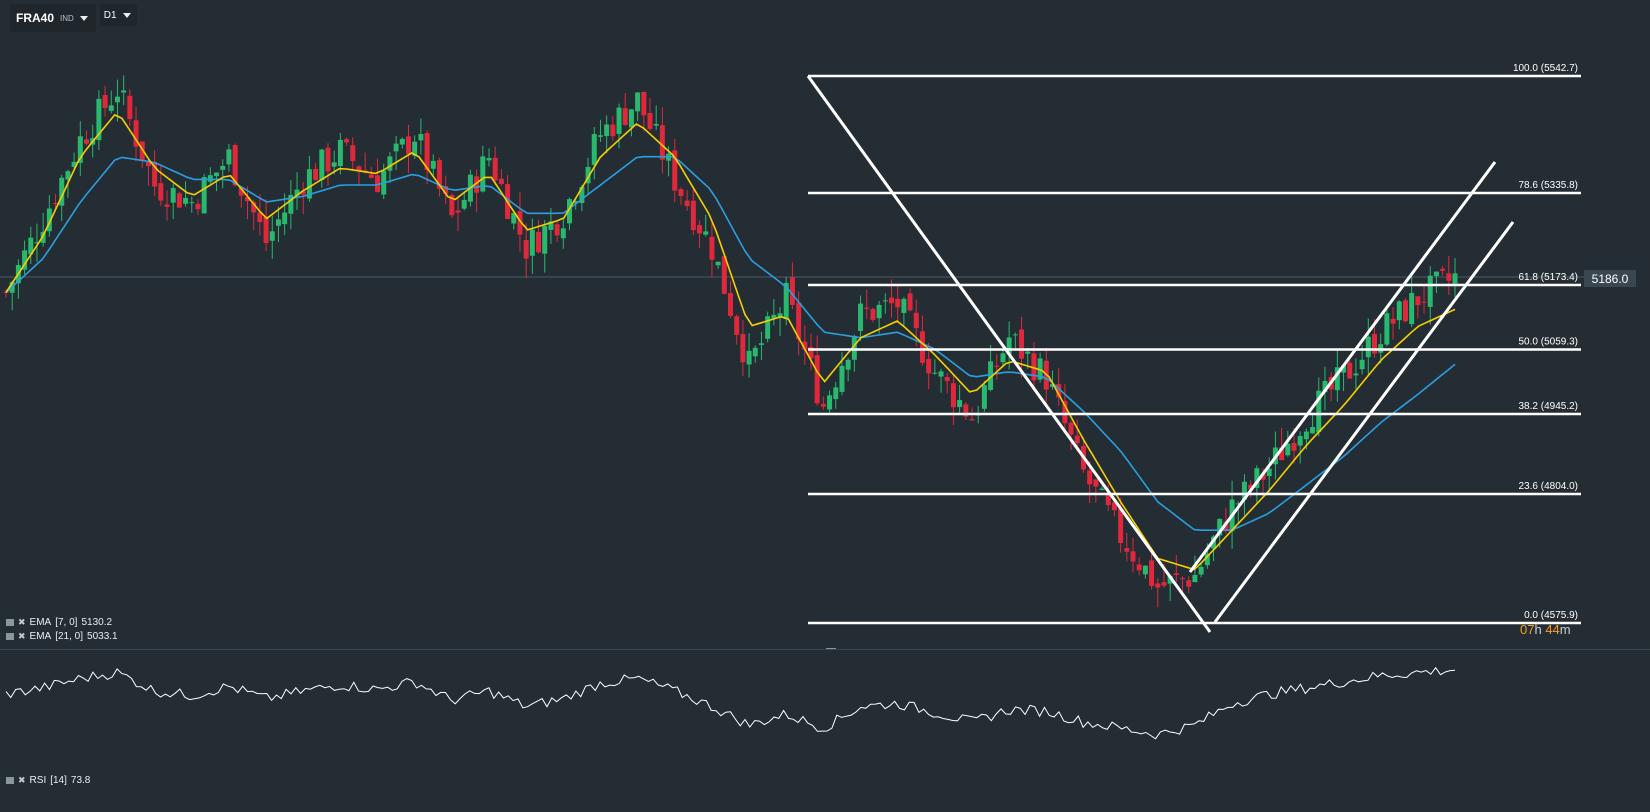 The width and height of the screenshot is (1650, 812). What do you see at coordinates (825, 649) in the screenshot?
I see `pane-divider` at bounding box center [825, 649].